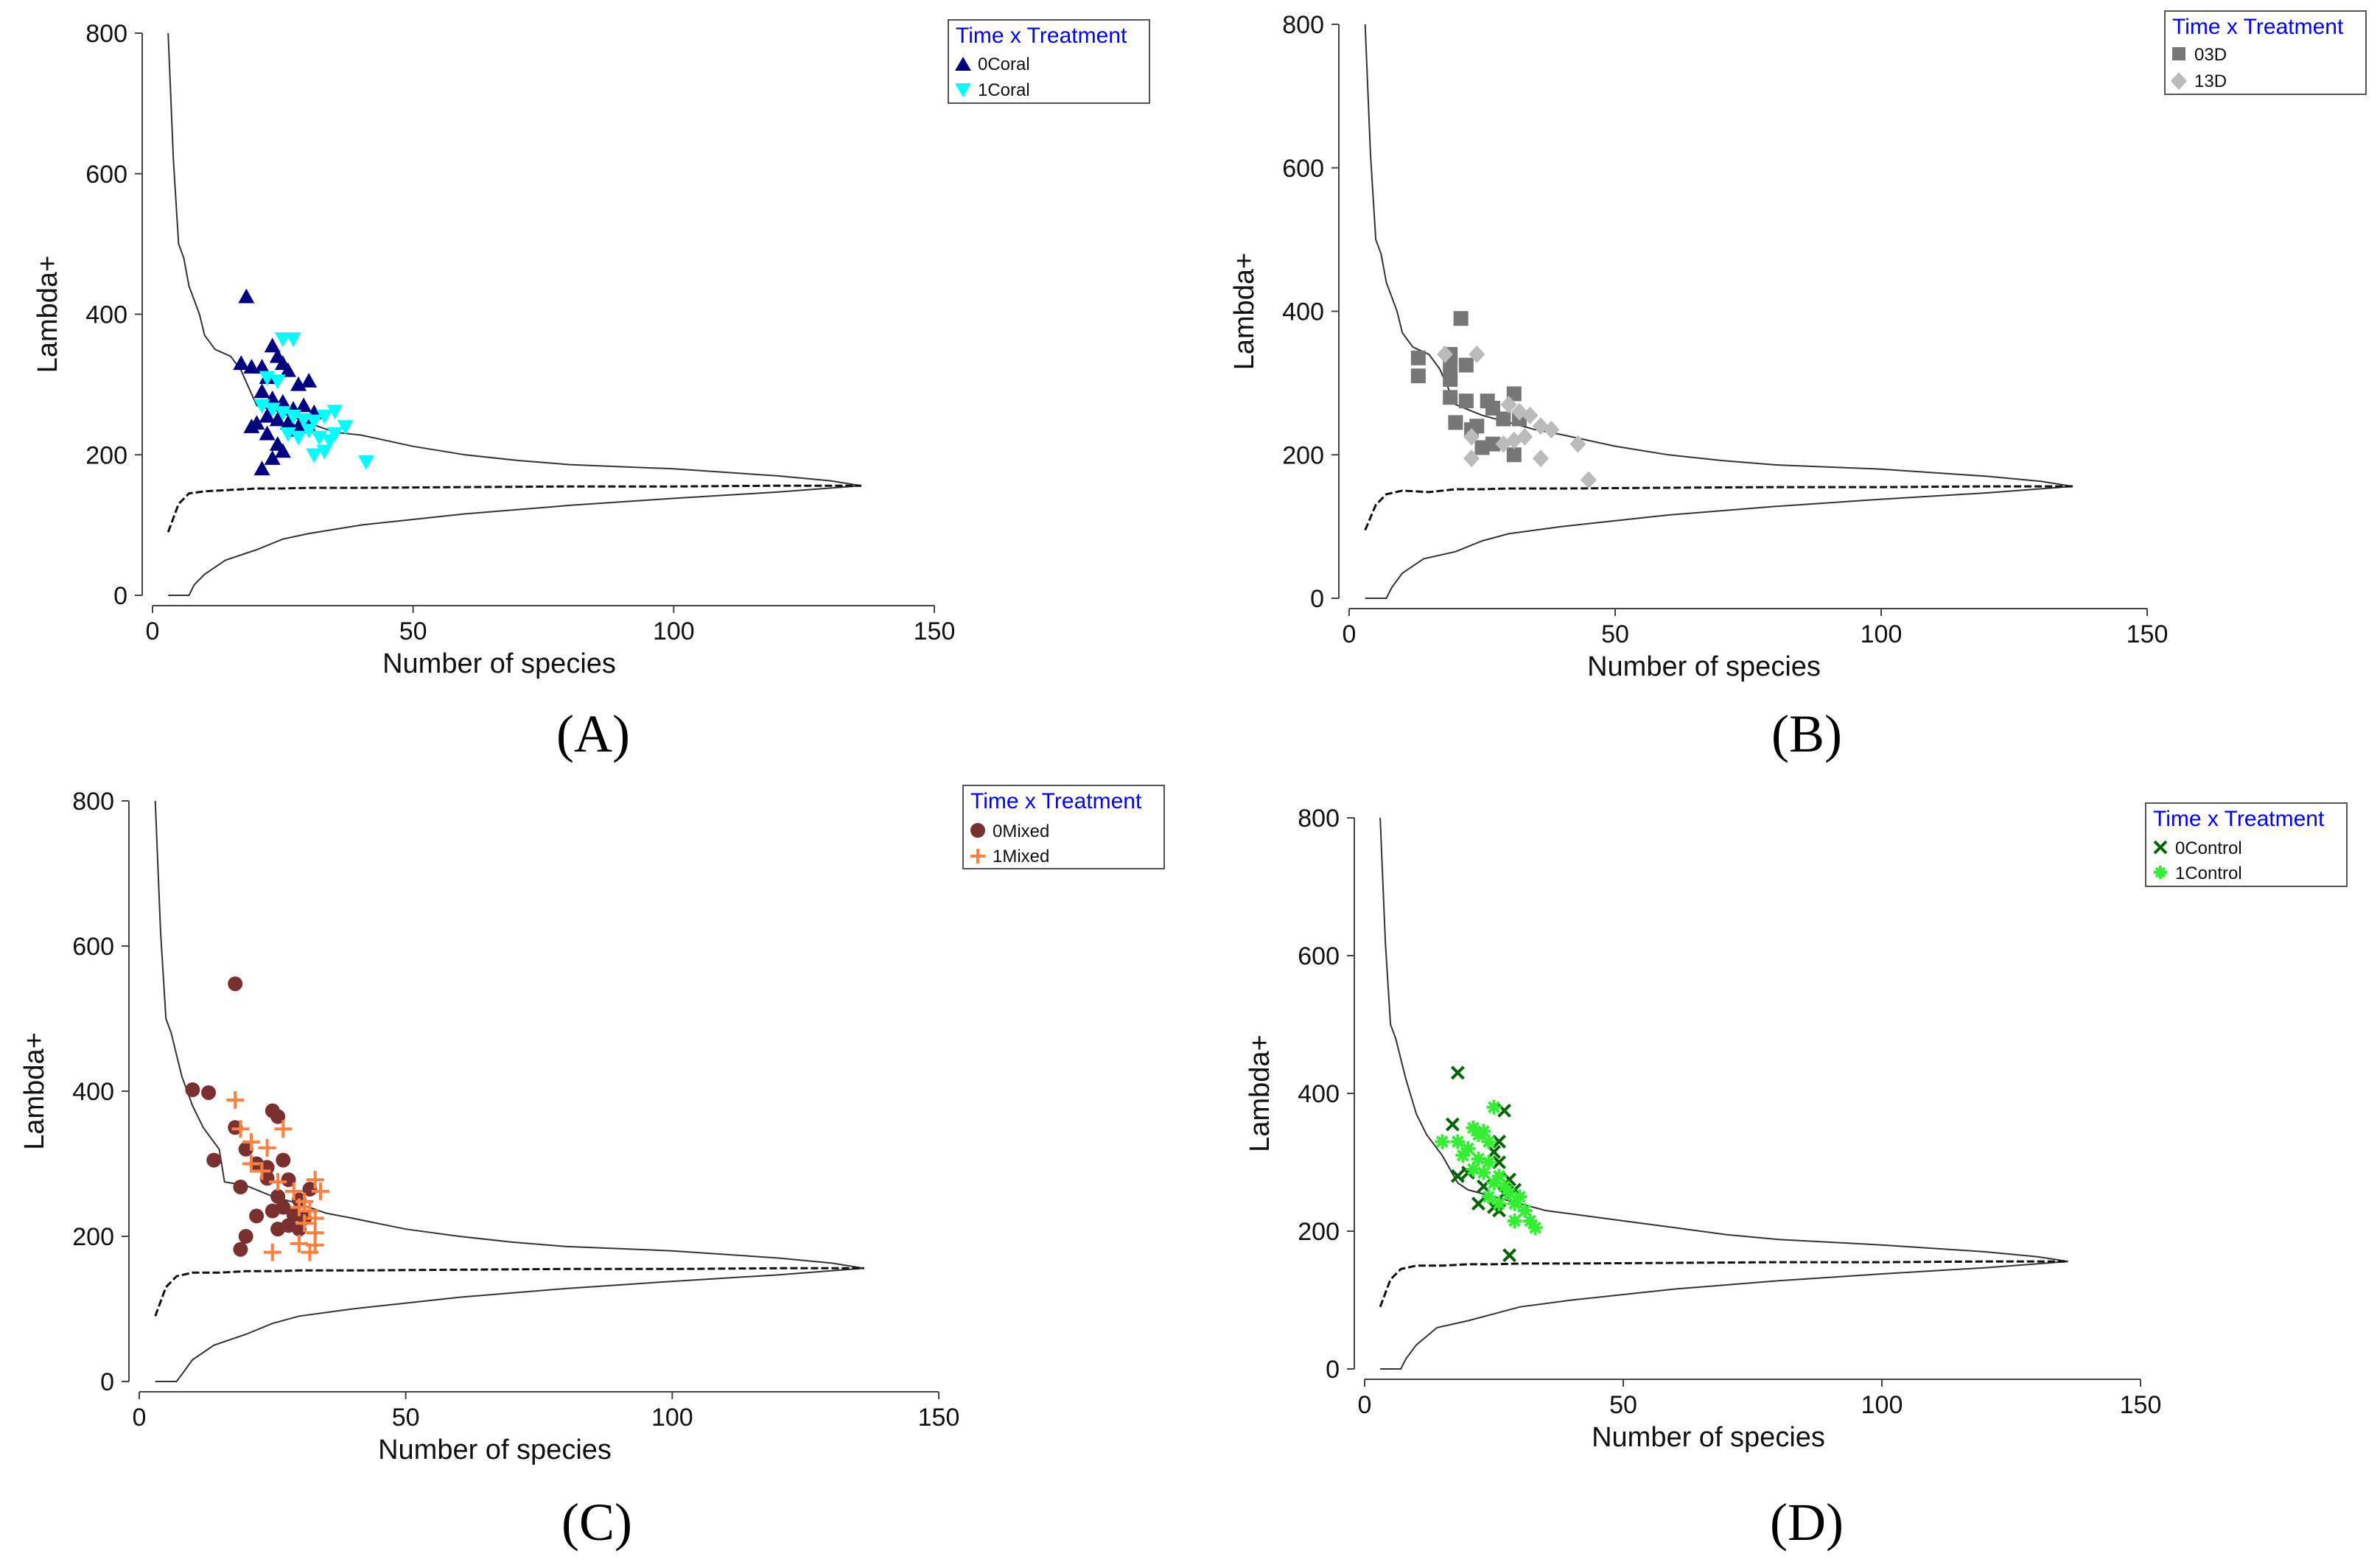 This screenshot has height=1562, width=2380. What do you see at coordinates (1708, 1437) in the screenshot?
I see `panel-d-x-axis-title: Number of species` at bounding box center [1708, 1437].